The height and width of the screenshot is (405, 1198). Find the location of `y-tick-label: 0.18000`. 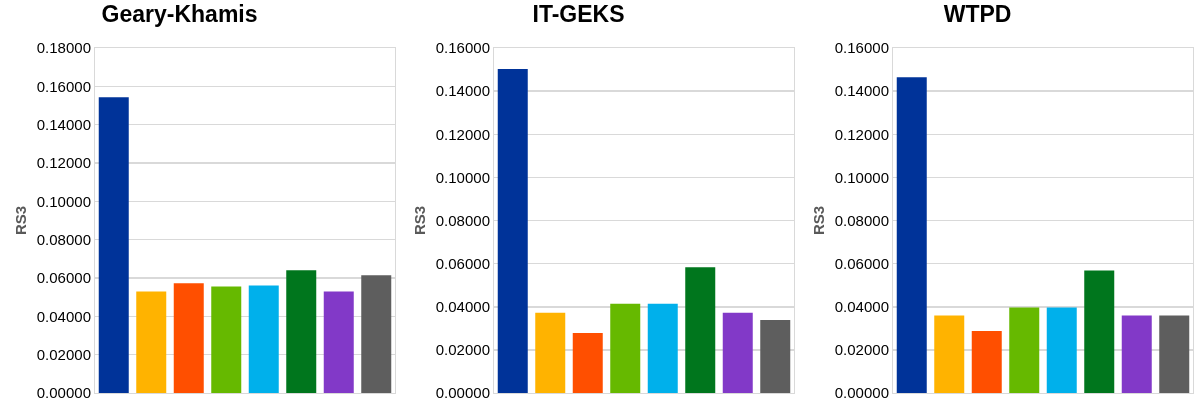

y-tick-label: 0.18000 is located at coordinates (63, 48).